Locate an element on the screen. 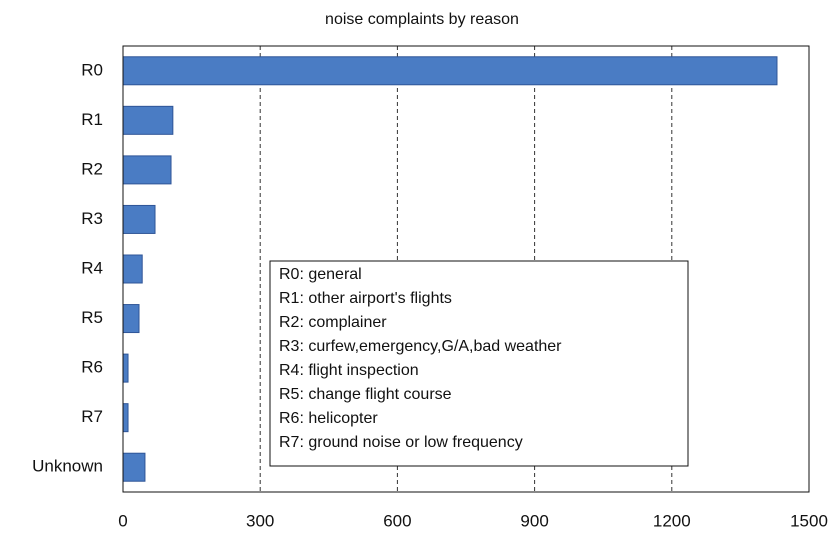 This screenshot has width=833, height=536. legend-entry: R3: curfew,emergency,G/A,bad weather is located at coordinates (420, 346).